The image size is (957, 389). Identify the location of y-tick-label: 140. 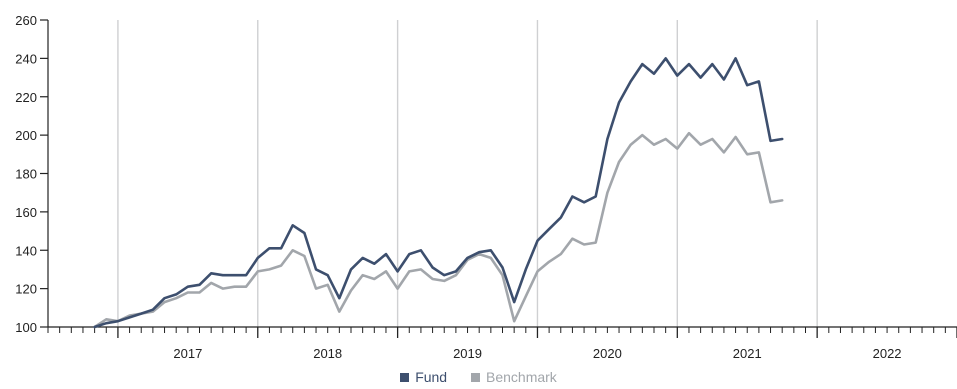
(26, 250).